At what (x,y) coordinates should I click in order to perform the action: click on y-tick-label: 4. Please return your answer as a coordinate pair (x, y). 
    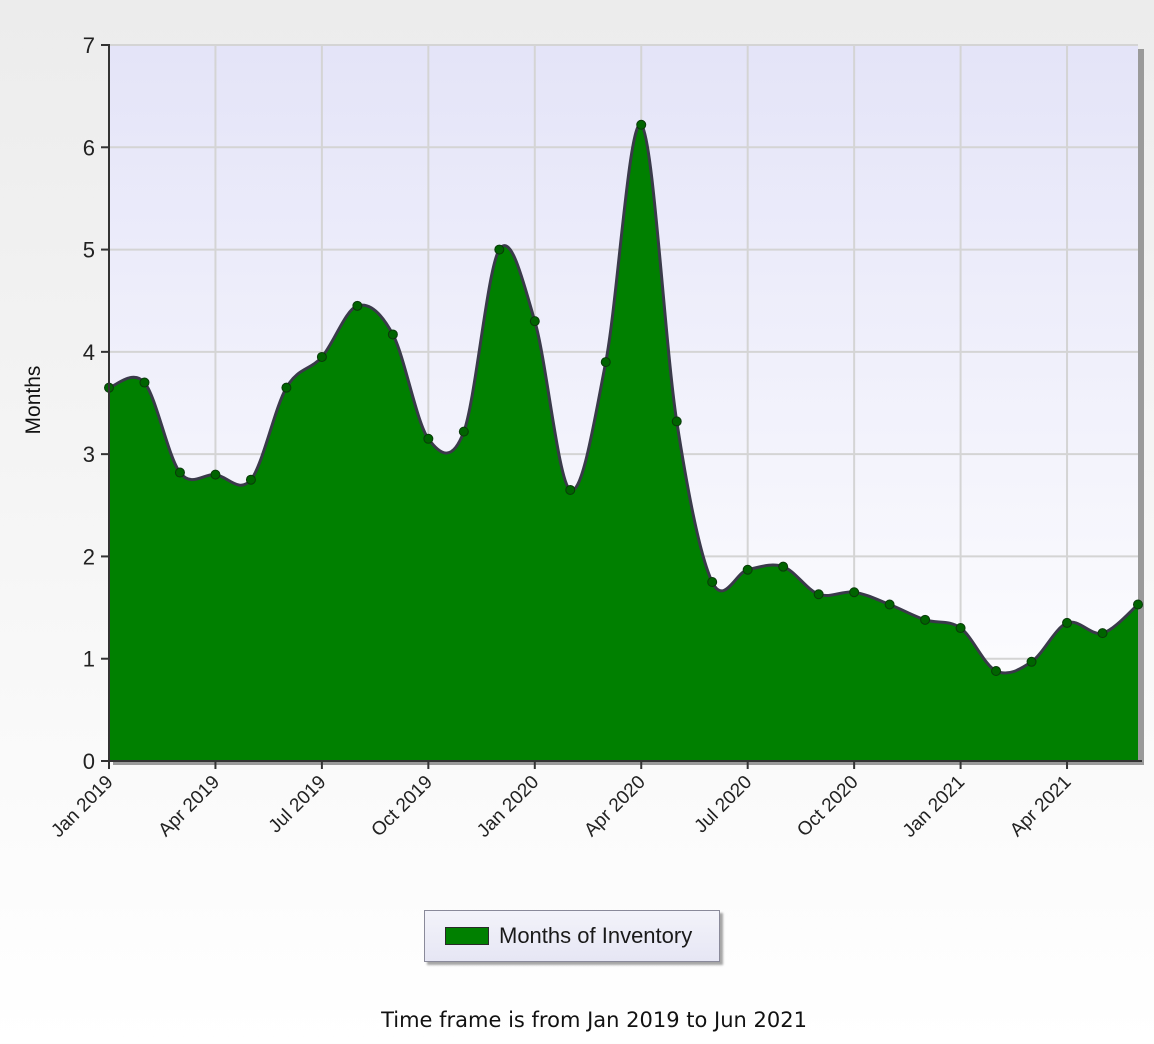
    Looking at the image, I should click on (89, 352).